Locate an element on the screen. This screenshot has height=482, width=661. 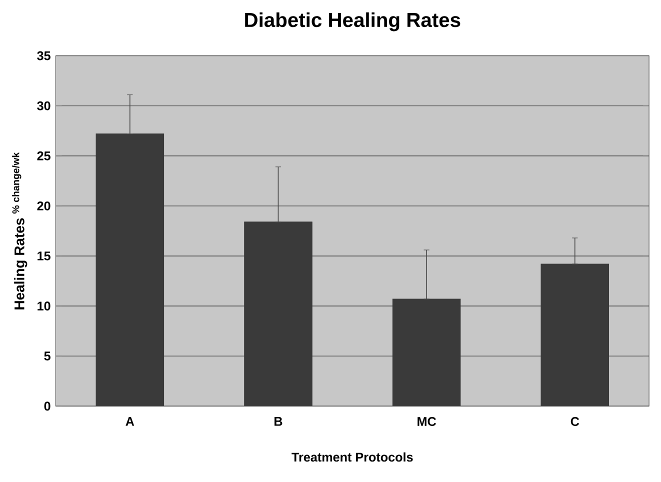
x-tick-label: MC is located at coordinates (427, 421).